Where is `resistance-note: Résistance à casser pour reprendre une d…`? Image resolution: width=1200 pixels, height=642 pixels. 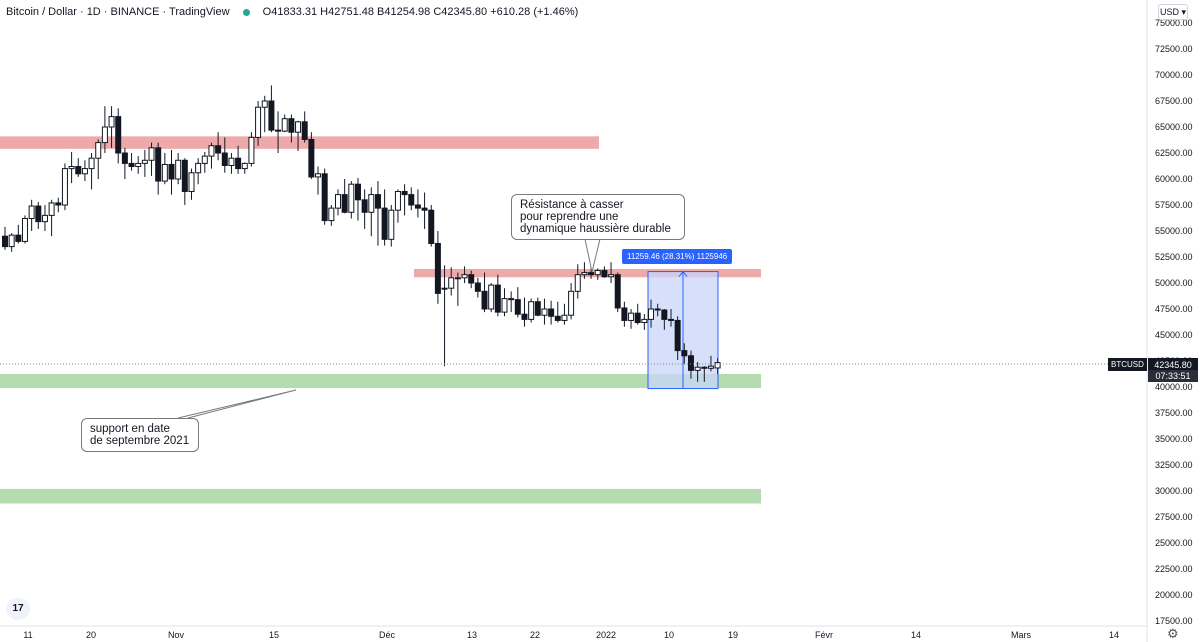 resistance-note: Résistance à casser pour reprendre une d… is located at coordinates (598, 217).